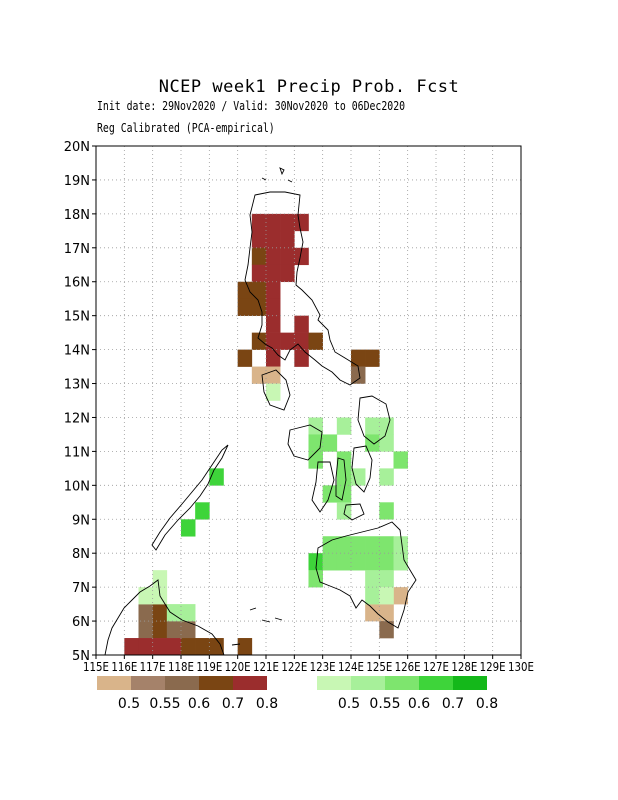 The height and width of the screenshot is (800, 618). I want to click on calibration-subtitle: Reg Calibrated (PCA-empirical), so click(186, 128).